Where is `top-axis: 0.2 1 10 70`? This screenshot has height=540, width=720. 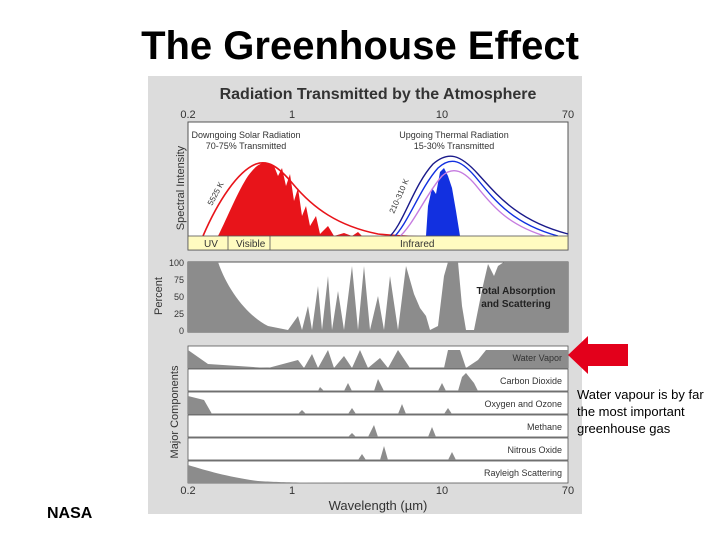 top-axis: 0.2 1 10 70 is located at coordinates (377, 115).